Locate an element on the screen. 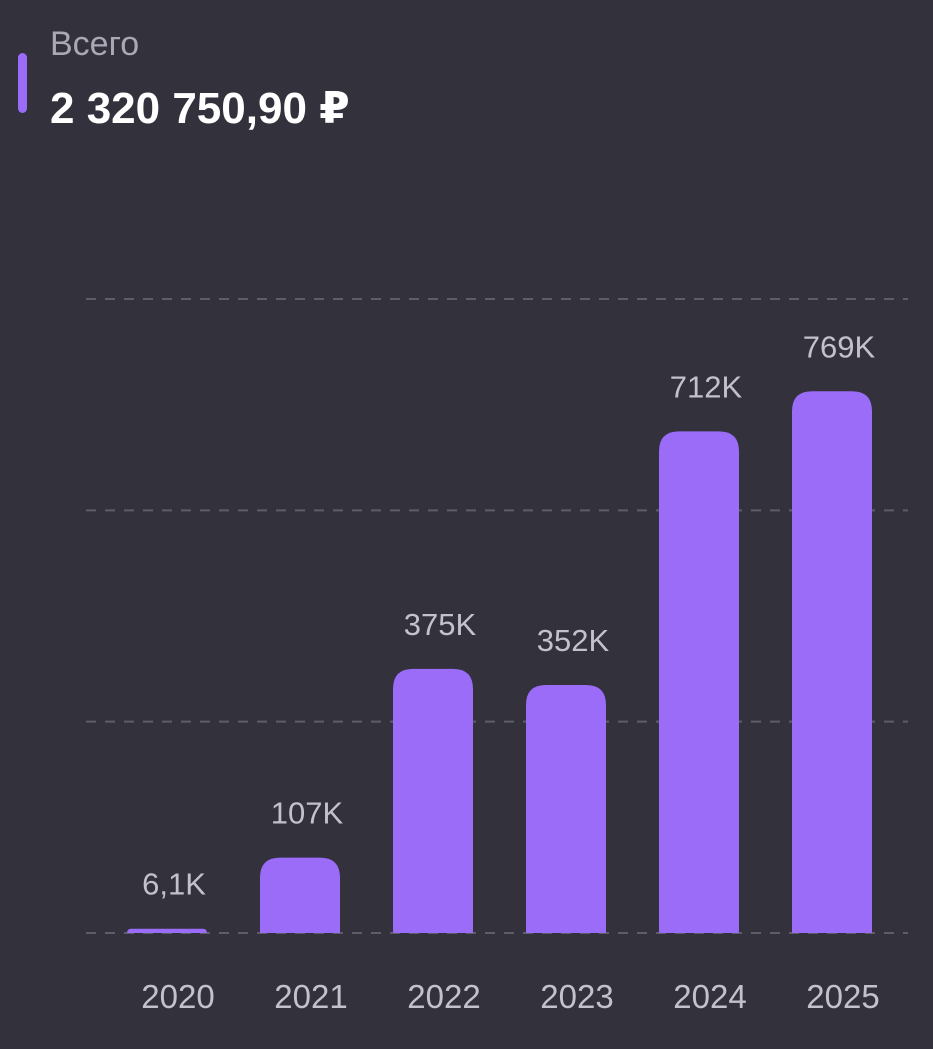 The width and height of the screenshot is (933, 1049). value-label-2025: 769K is located at coordinates (839, 346).